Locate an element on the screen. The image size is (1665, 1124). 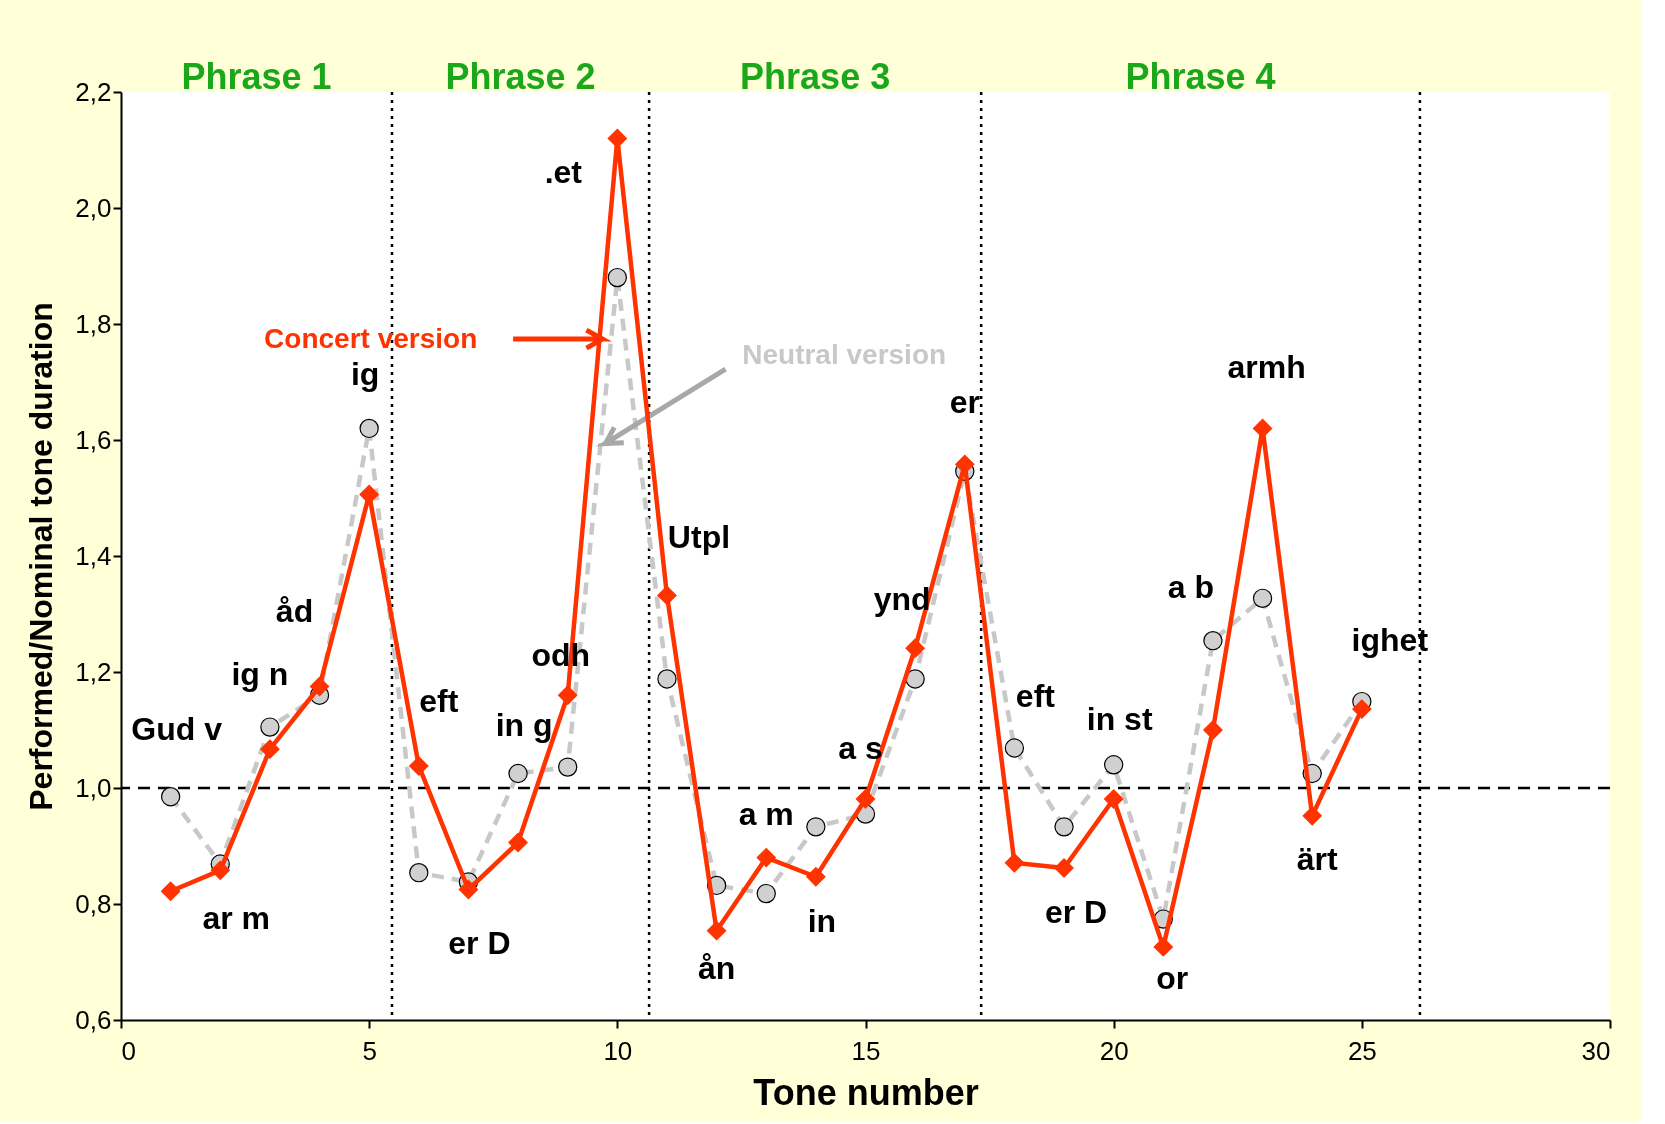
x-tick-label: 0 is located at coordinates (128, 1050).